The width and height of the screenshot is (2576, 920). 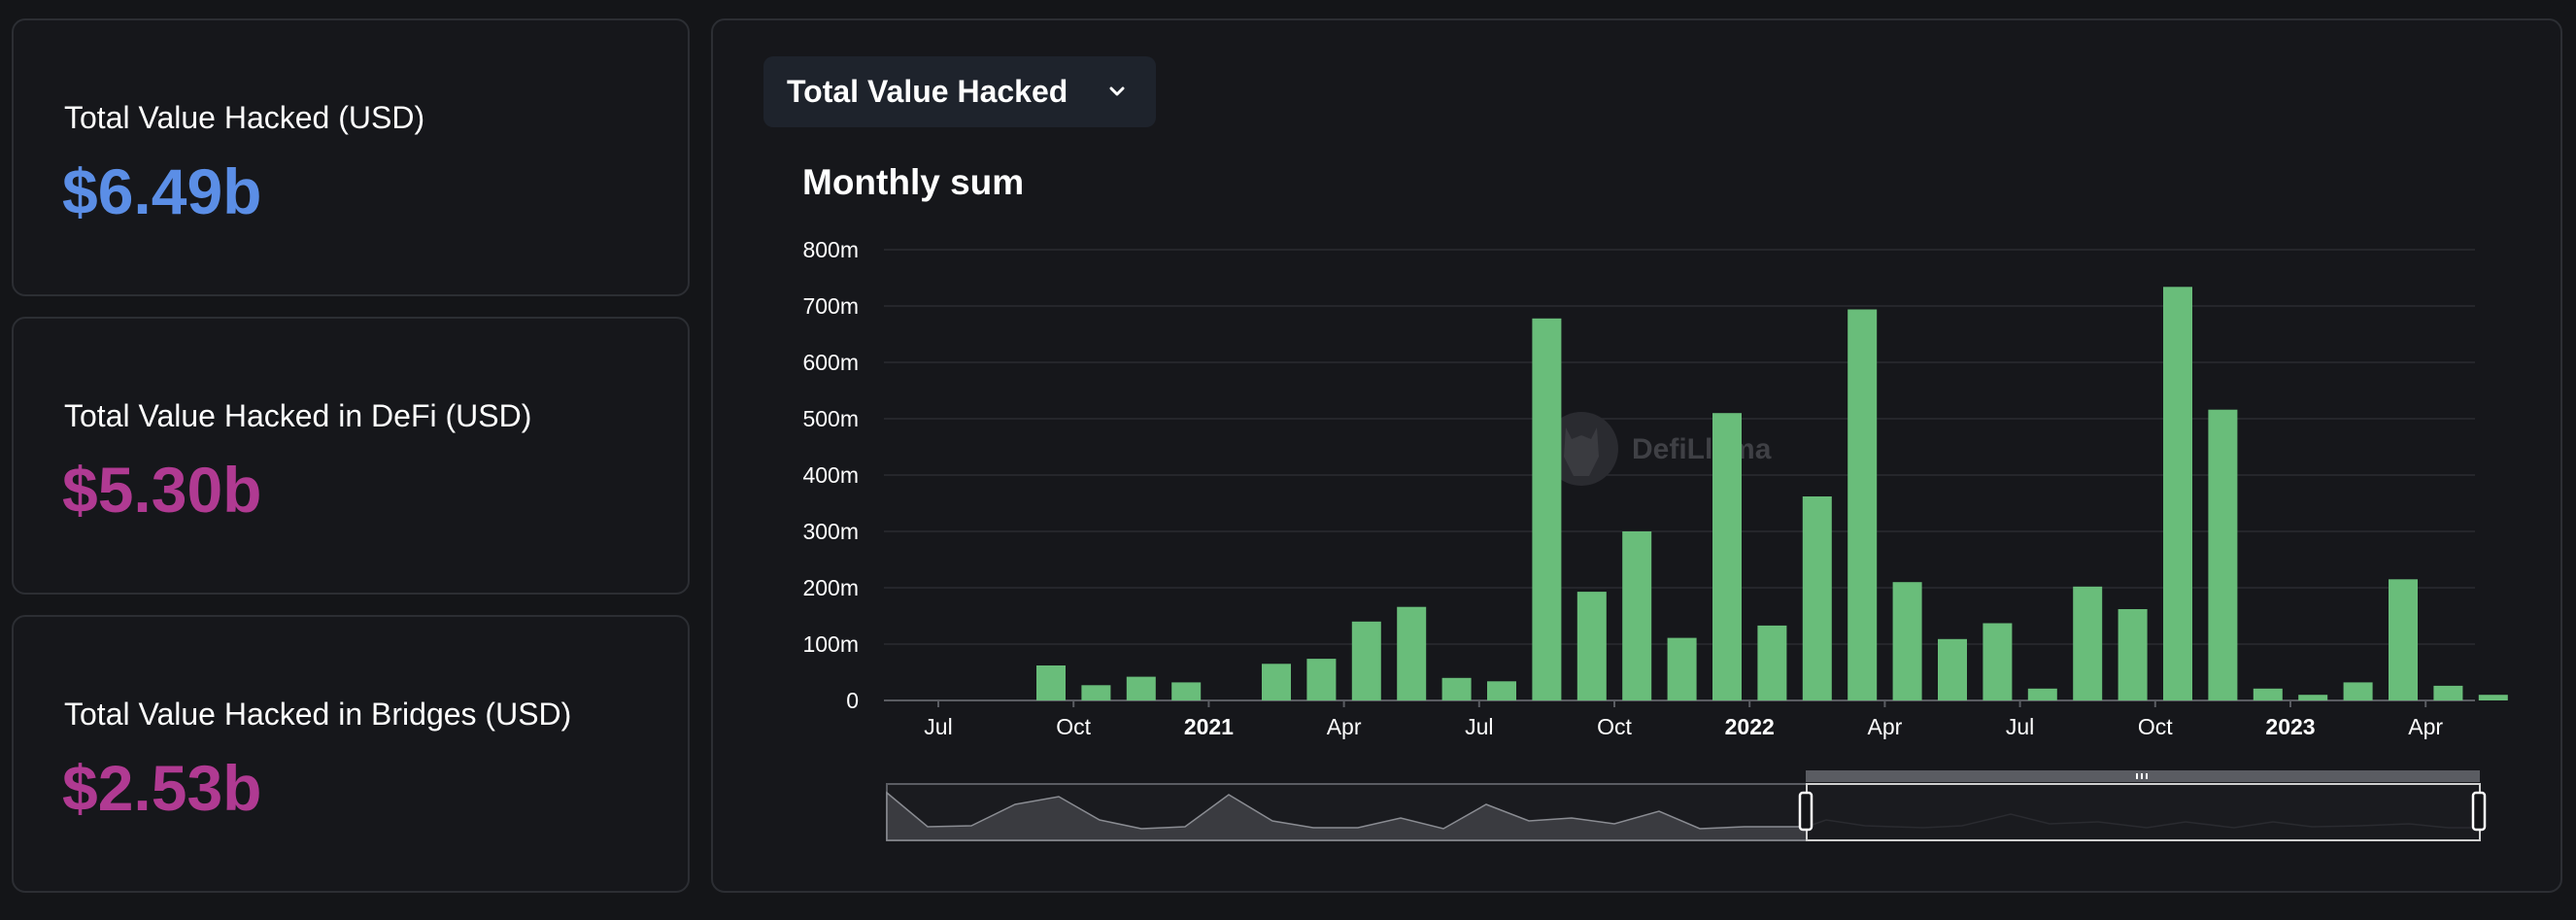 What do you see at coordinates (1209, 726) in the screenshot?
I see `x-tick-label: 2021` at bounding box center [1209, 726].